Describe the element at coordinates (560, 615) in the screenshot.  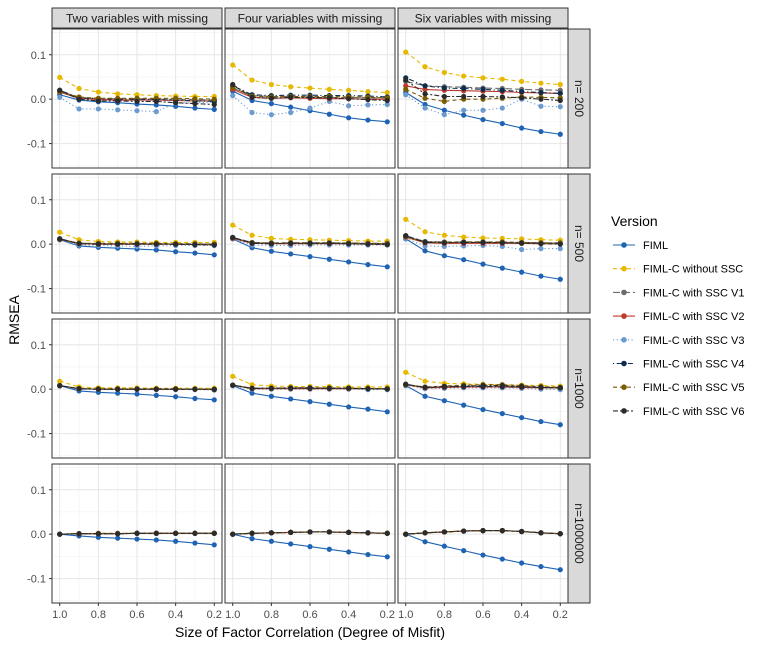
I see `x-tick-label: 0.2` at that location.